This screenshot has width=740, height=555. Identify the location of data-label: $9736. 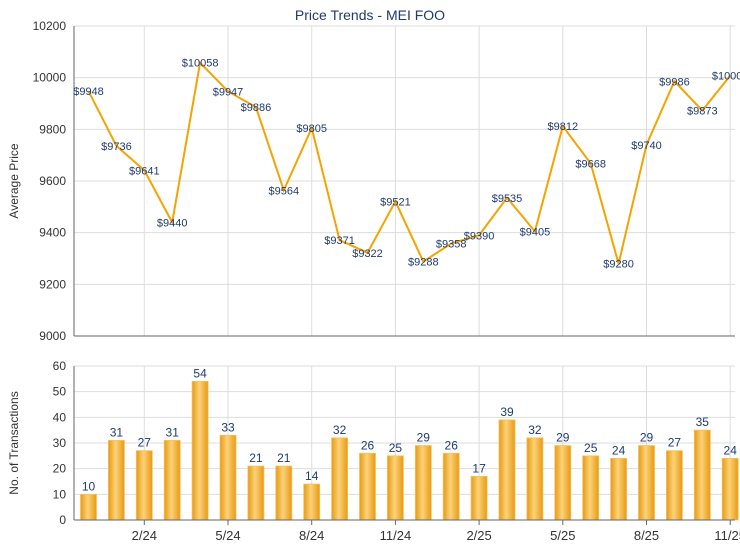
(116, 147).